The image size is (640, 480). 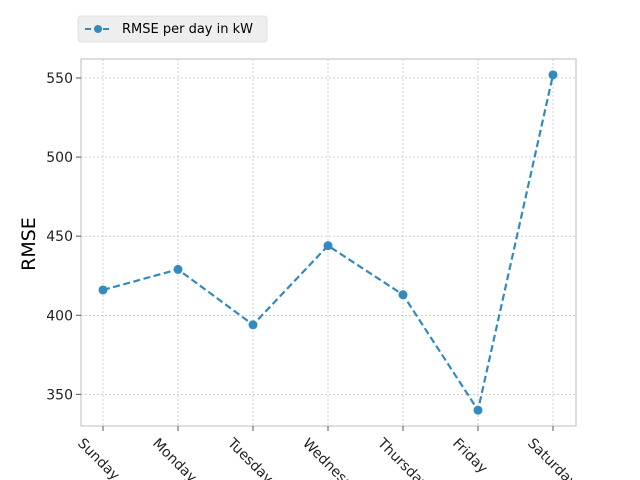 What do you see at coordinates (59, 316) in the screenshot?
I see `y-tick-label: 400` at bounding box center [59, 316].